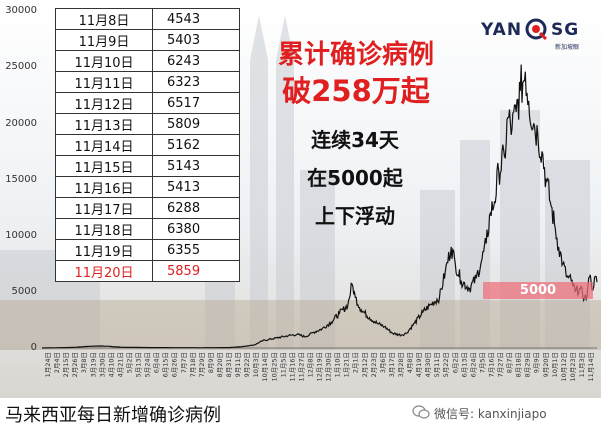  I want to click on table-value-cell: 6380, so click(196, 229).